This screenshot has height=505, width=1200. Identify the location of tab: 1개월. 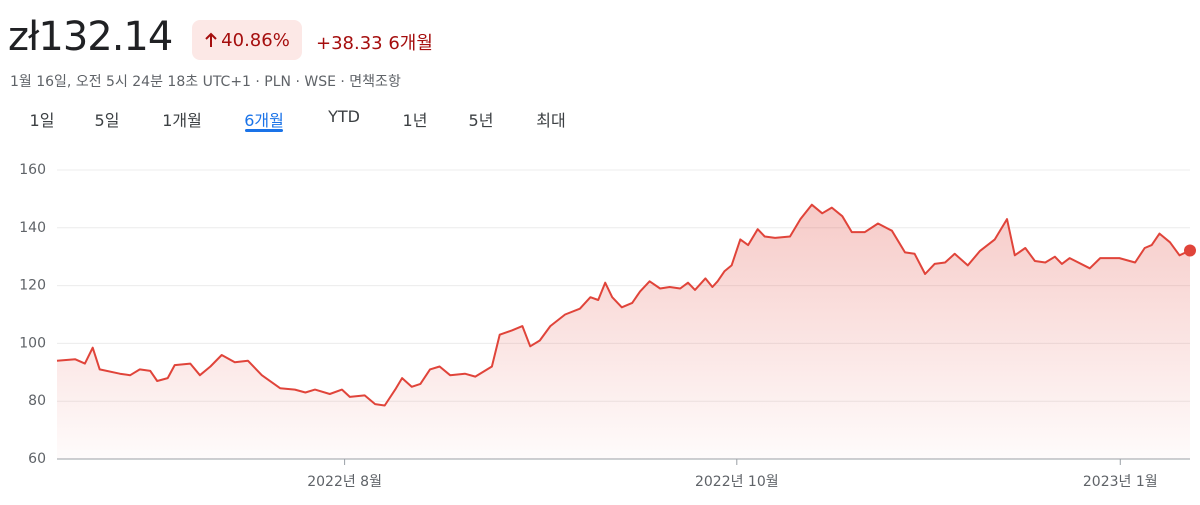
(182, 120).